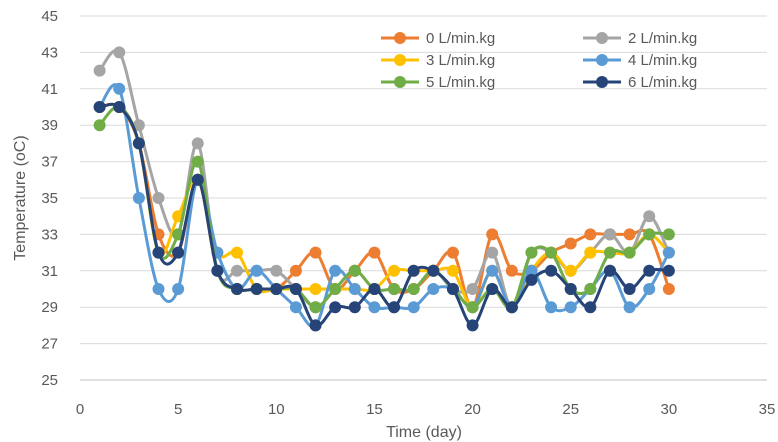 The width and height of the screenshot is (778, 442). I want to click on x-tick-label: 35, so click(767, 409).